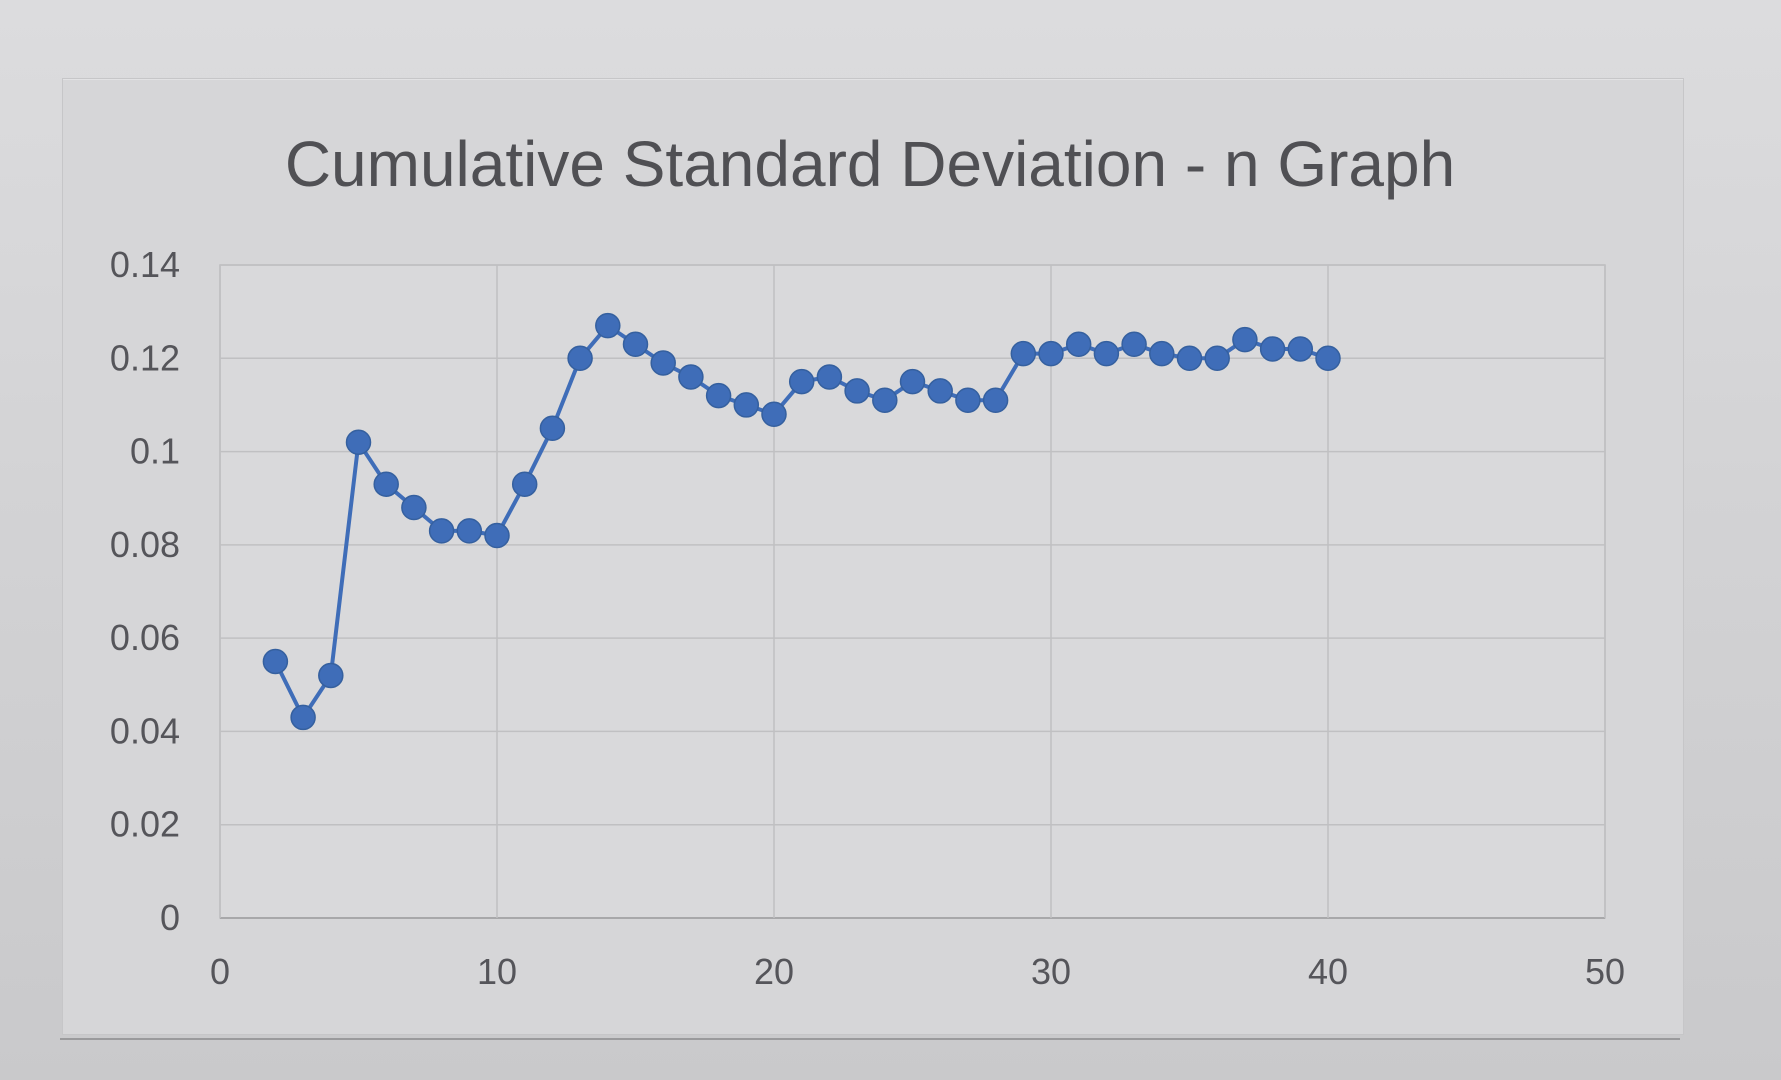 The image size is (1781, 1080). What do you see at coordinates (870, 1039) in the screenshot?
I see `divider` at bounding box center [870, 1039].